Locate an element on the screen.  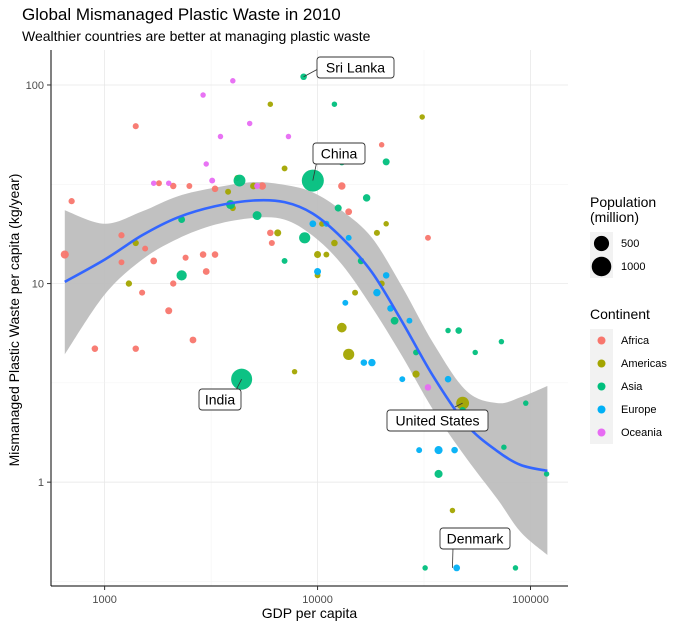
color-legend-label: Asia is located at coordinates (632, 387).